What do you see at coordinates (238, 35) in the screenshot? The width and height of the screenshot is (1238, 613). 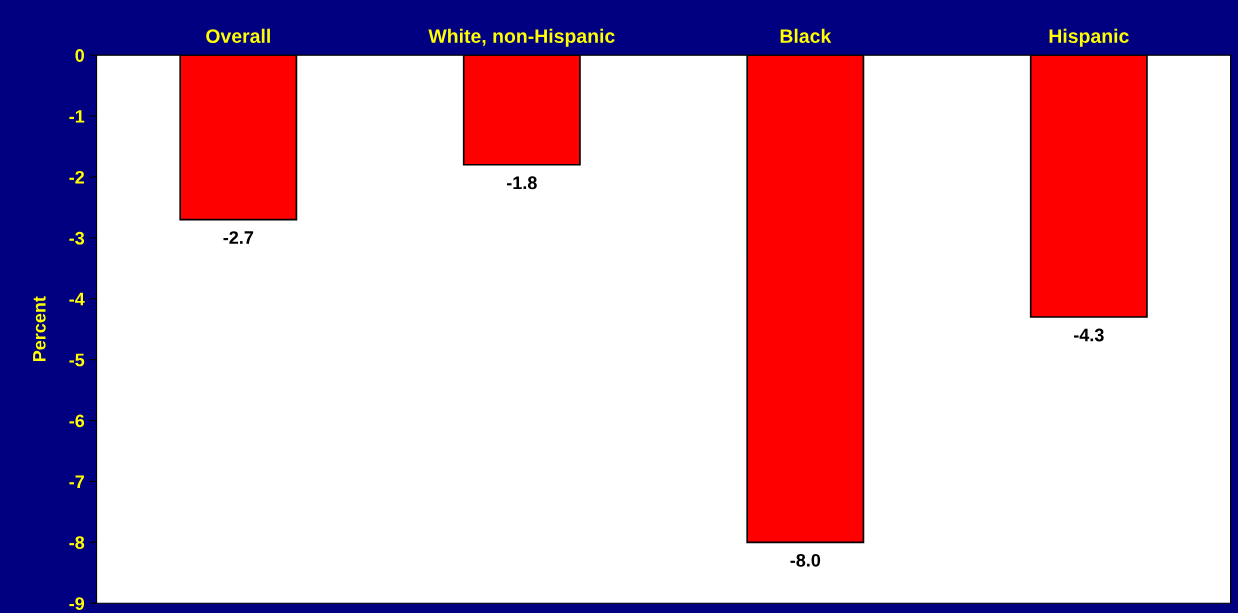 I see `x-tick-label: Overall` at bounding box center [238, 35].